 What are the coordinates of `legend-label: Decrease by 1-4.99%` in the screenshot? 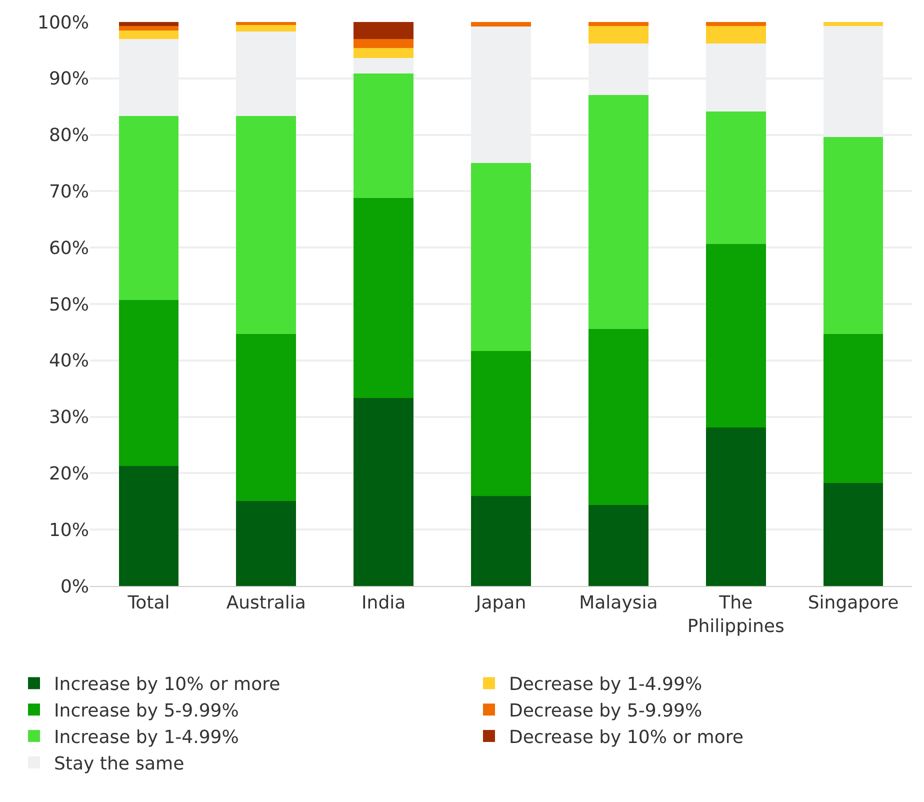 It's located at (605, 685).